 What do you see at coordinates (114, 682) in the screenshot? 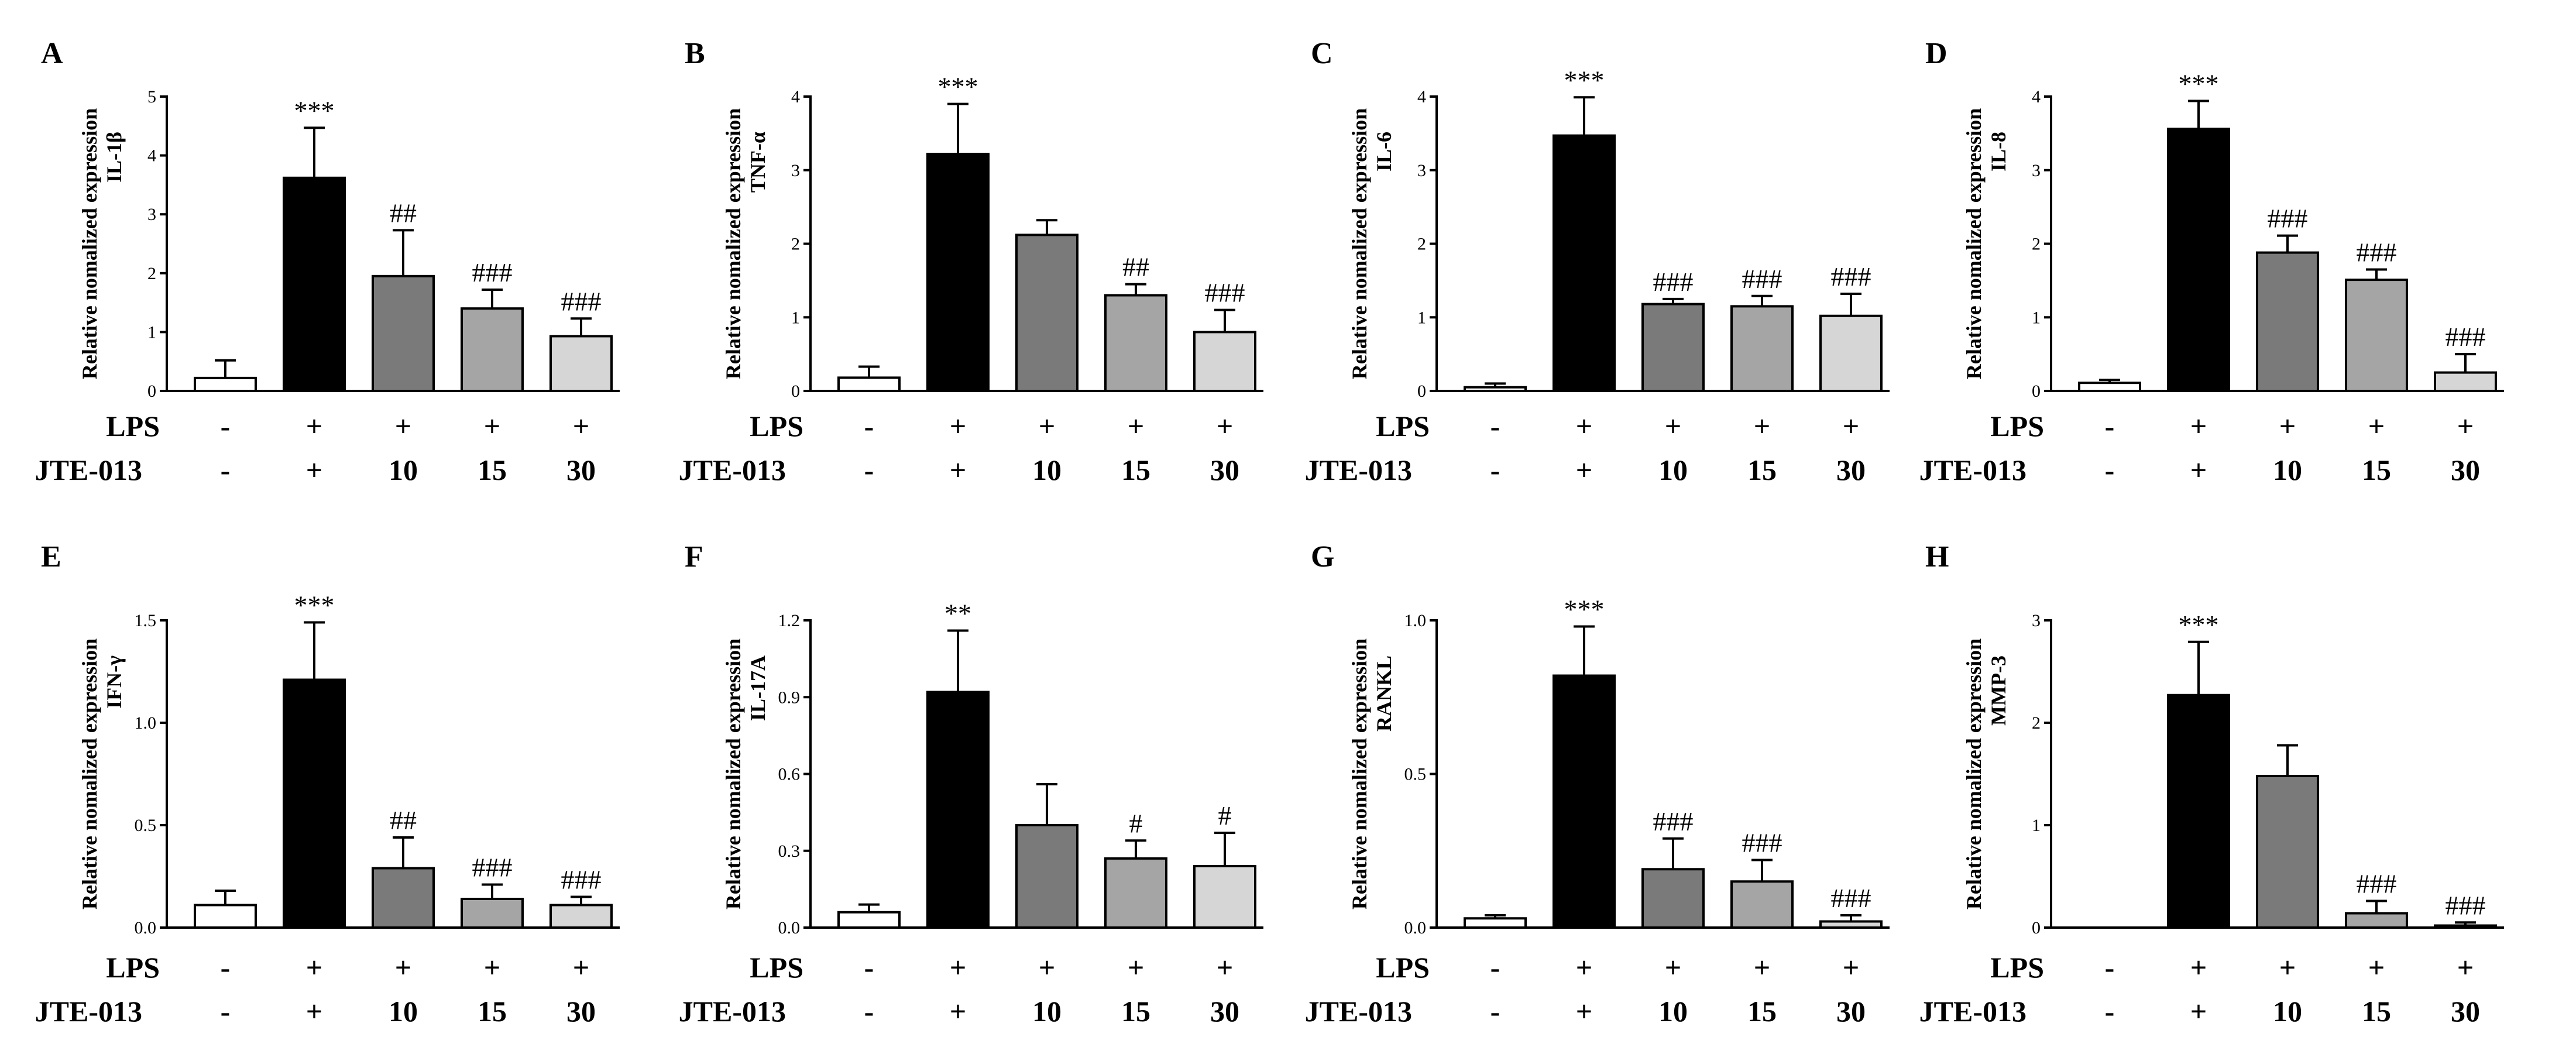
I see `y-axis-gene-label: IFN-γ` at bounding box center [114, 682].